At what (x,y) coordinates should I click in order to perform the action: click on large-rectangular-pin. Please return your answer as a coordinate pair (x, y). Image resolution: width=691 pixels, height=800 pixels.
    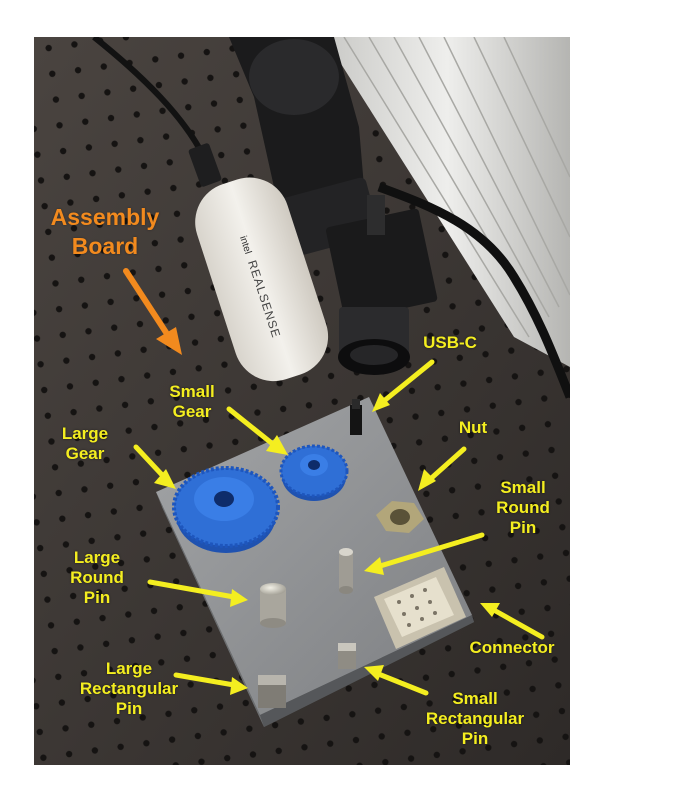
    Looking at the image, I should click on (272, 691).